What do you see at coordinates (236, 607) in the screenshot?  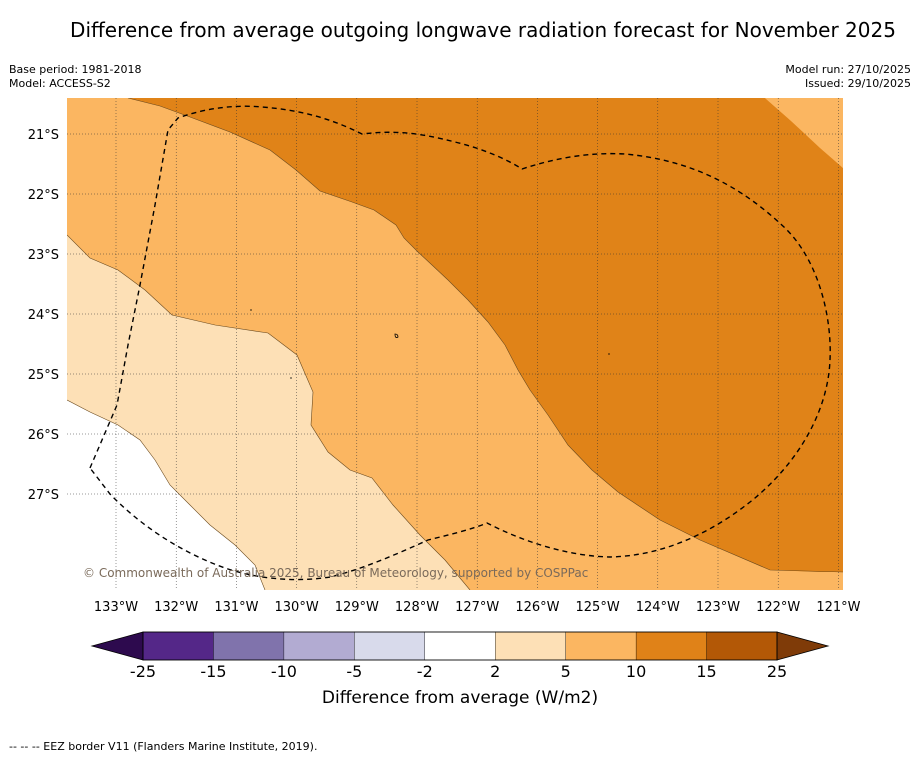 I see `longitude-label: 131°W` at bounding box center [236, 607].